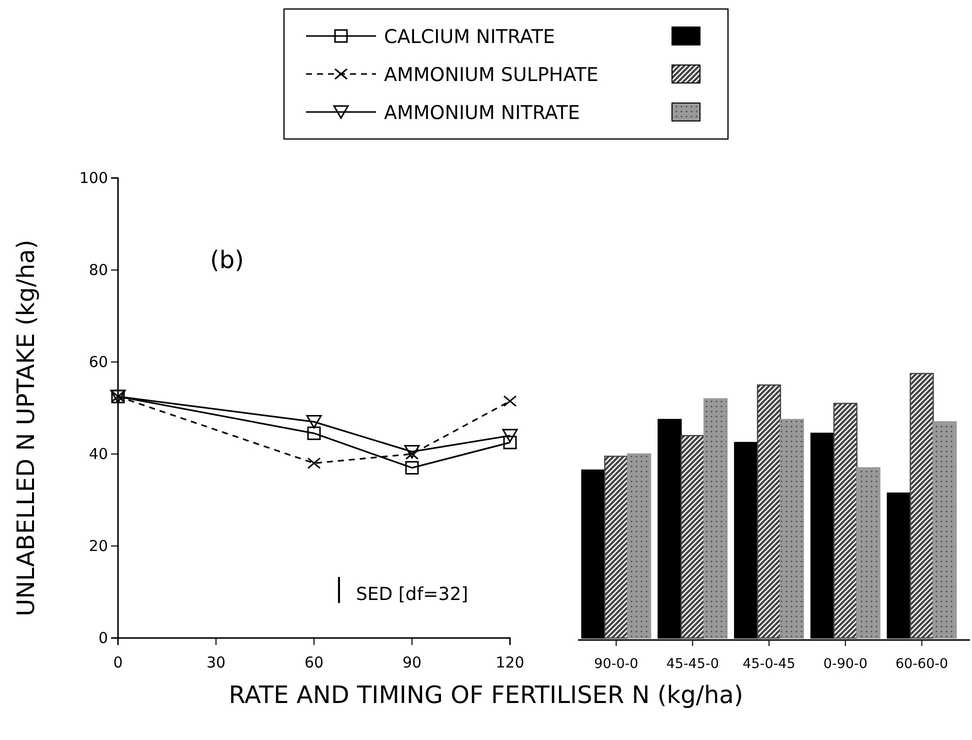 The height and width of the screenshot is (740, 972). Describe the element at coordinates (412, 663) in the screenshot. I see `x-tick-label: 90` at that location.